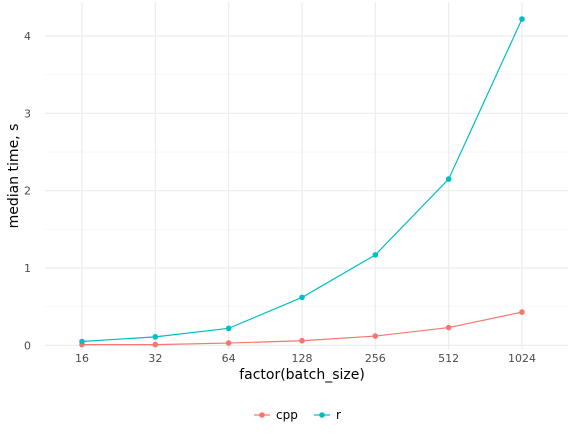  What do you see at coordinates (327, 415) in the screenshot?
I see `legend-item-r: r` at bounding box center [327, 415].